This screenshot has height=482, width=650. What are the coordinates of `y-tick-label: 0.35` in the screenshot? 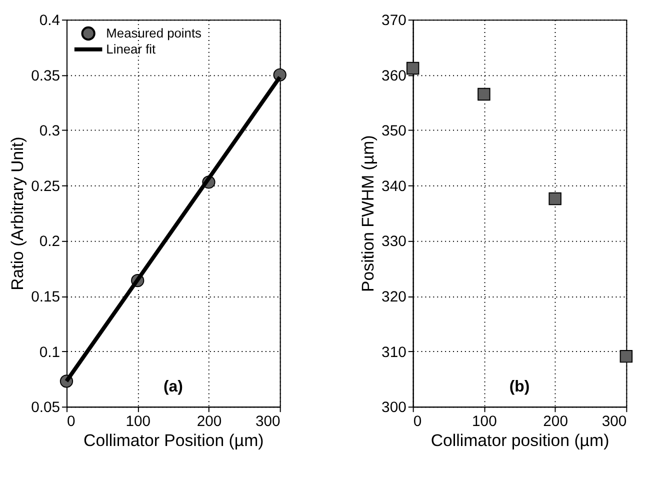 It's located at (45, 76).